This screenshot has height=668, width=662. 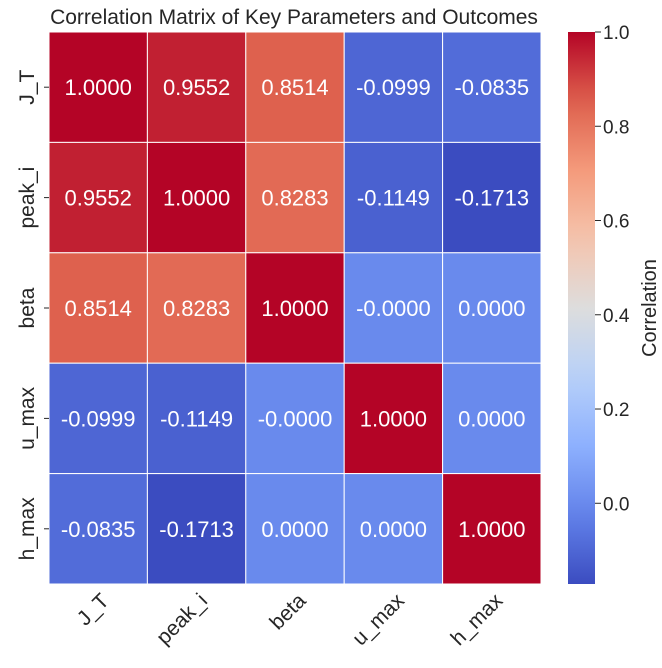 I want to click on colorbar-label: Correlation, so click(x=650, y=308).